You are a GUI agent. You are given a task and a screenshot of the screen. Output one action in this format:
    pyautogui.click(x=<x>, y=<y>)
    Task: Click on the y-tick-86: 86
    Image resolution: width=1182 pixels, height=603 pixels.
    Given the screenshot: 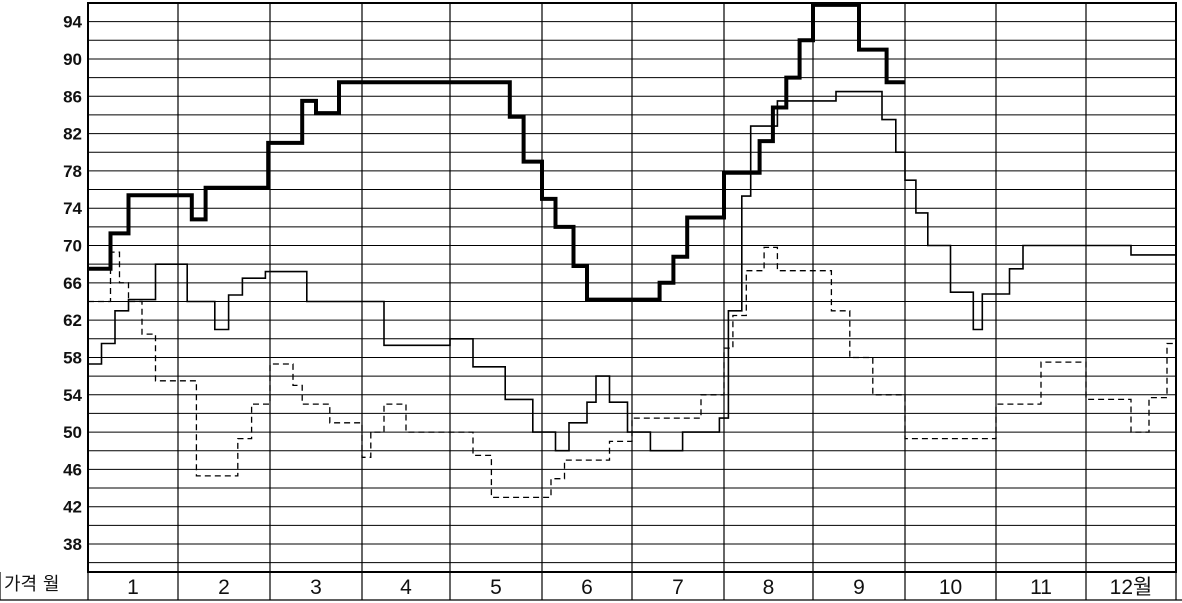 What is the action you would take?
    pyautogui.click(x=72, y=96)
    